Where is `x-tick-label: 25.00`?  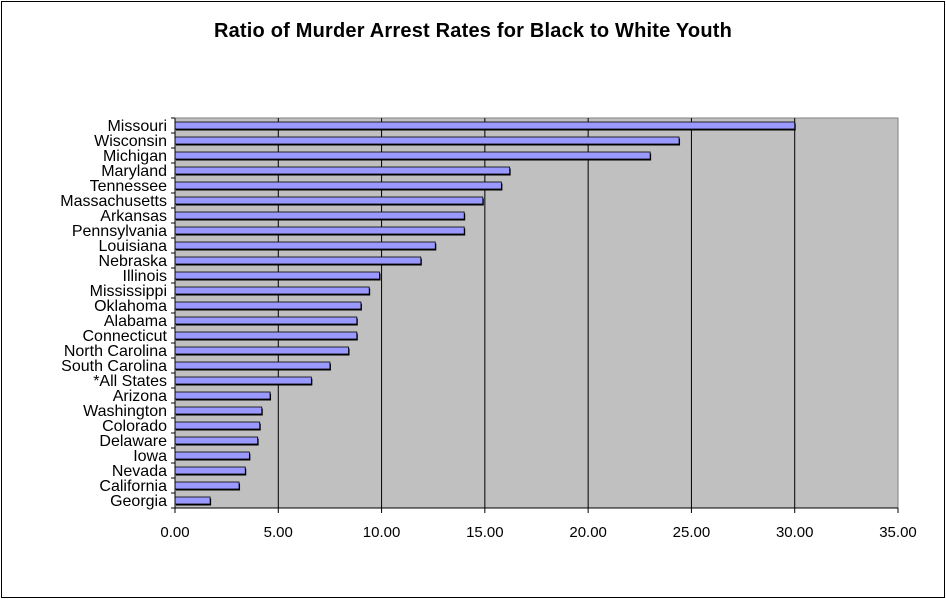 x-tick-label: 25.00 is located at coordinates (692, 532).